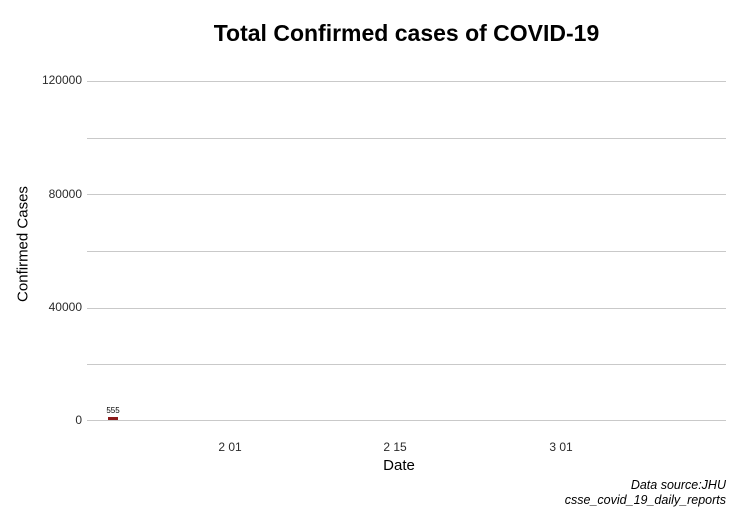 The height and width of the screenshot is (520, 740). I want to click on data-source-caption-line2: csse_covid_19_daily_reports, so click(645, 499).